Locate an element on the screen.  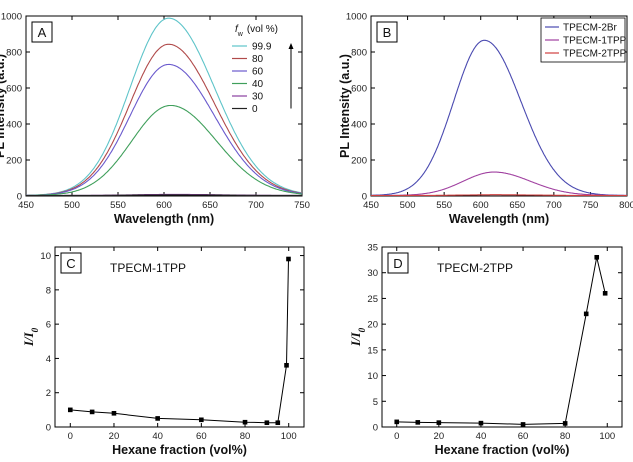
legend-label: 30 is located at coordinates (258, 97).